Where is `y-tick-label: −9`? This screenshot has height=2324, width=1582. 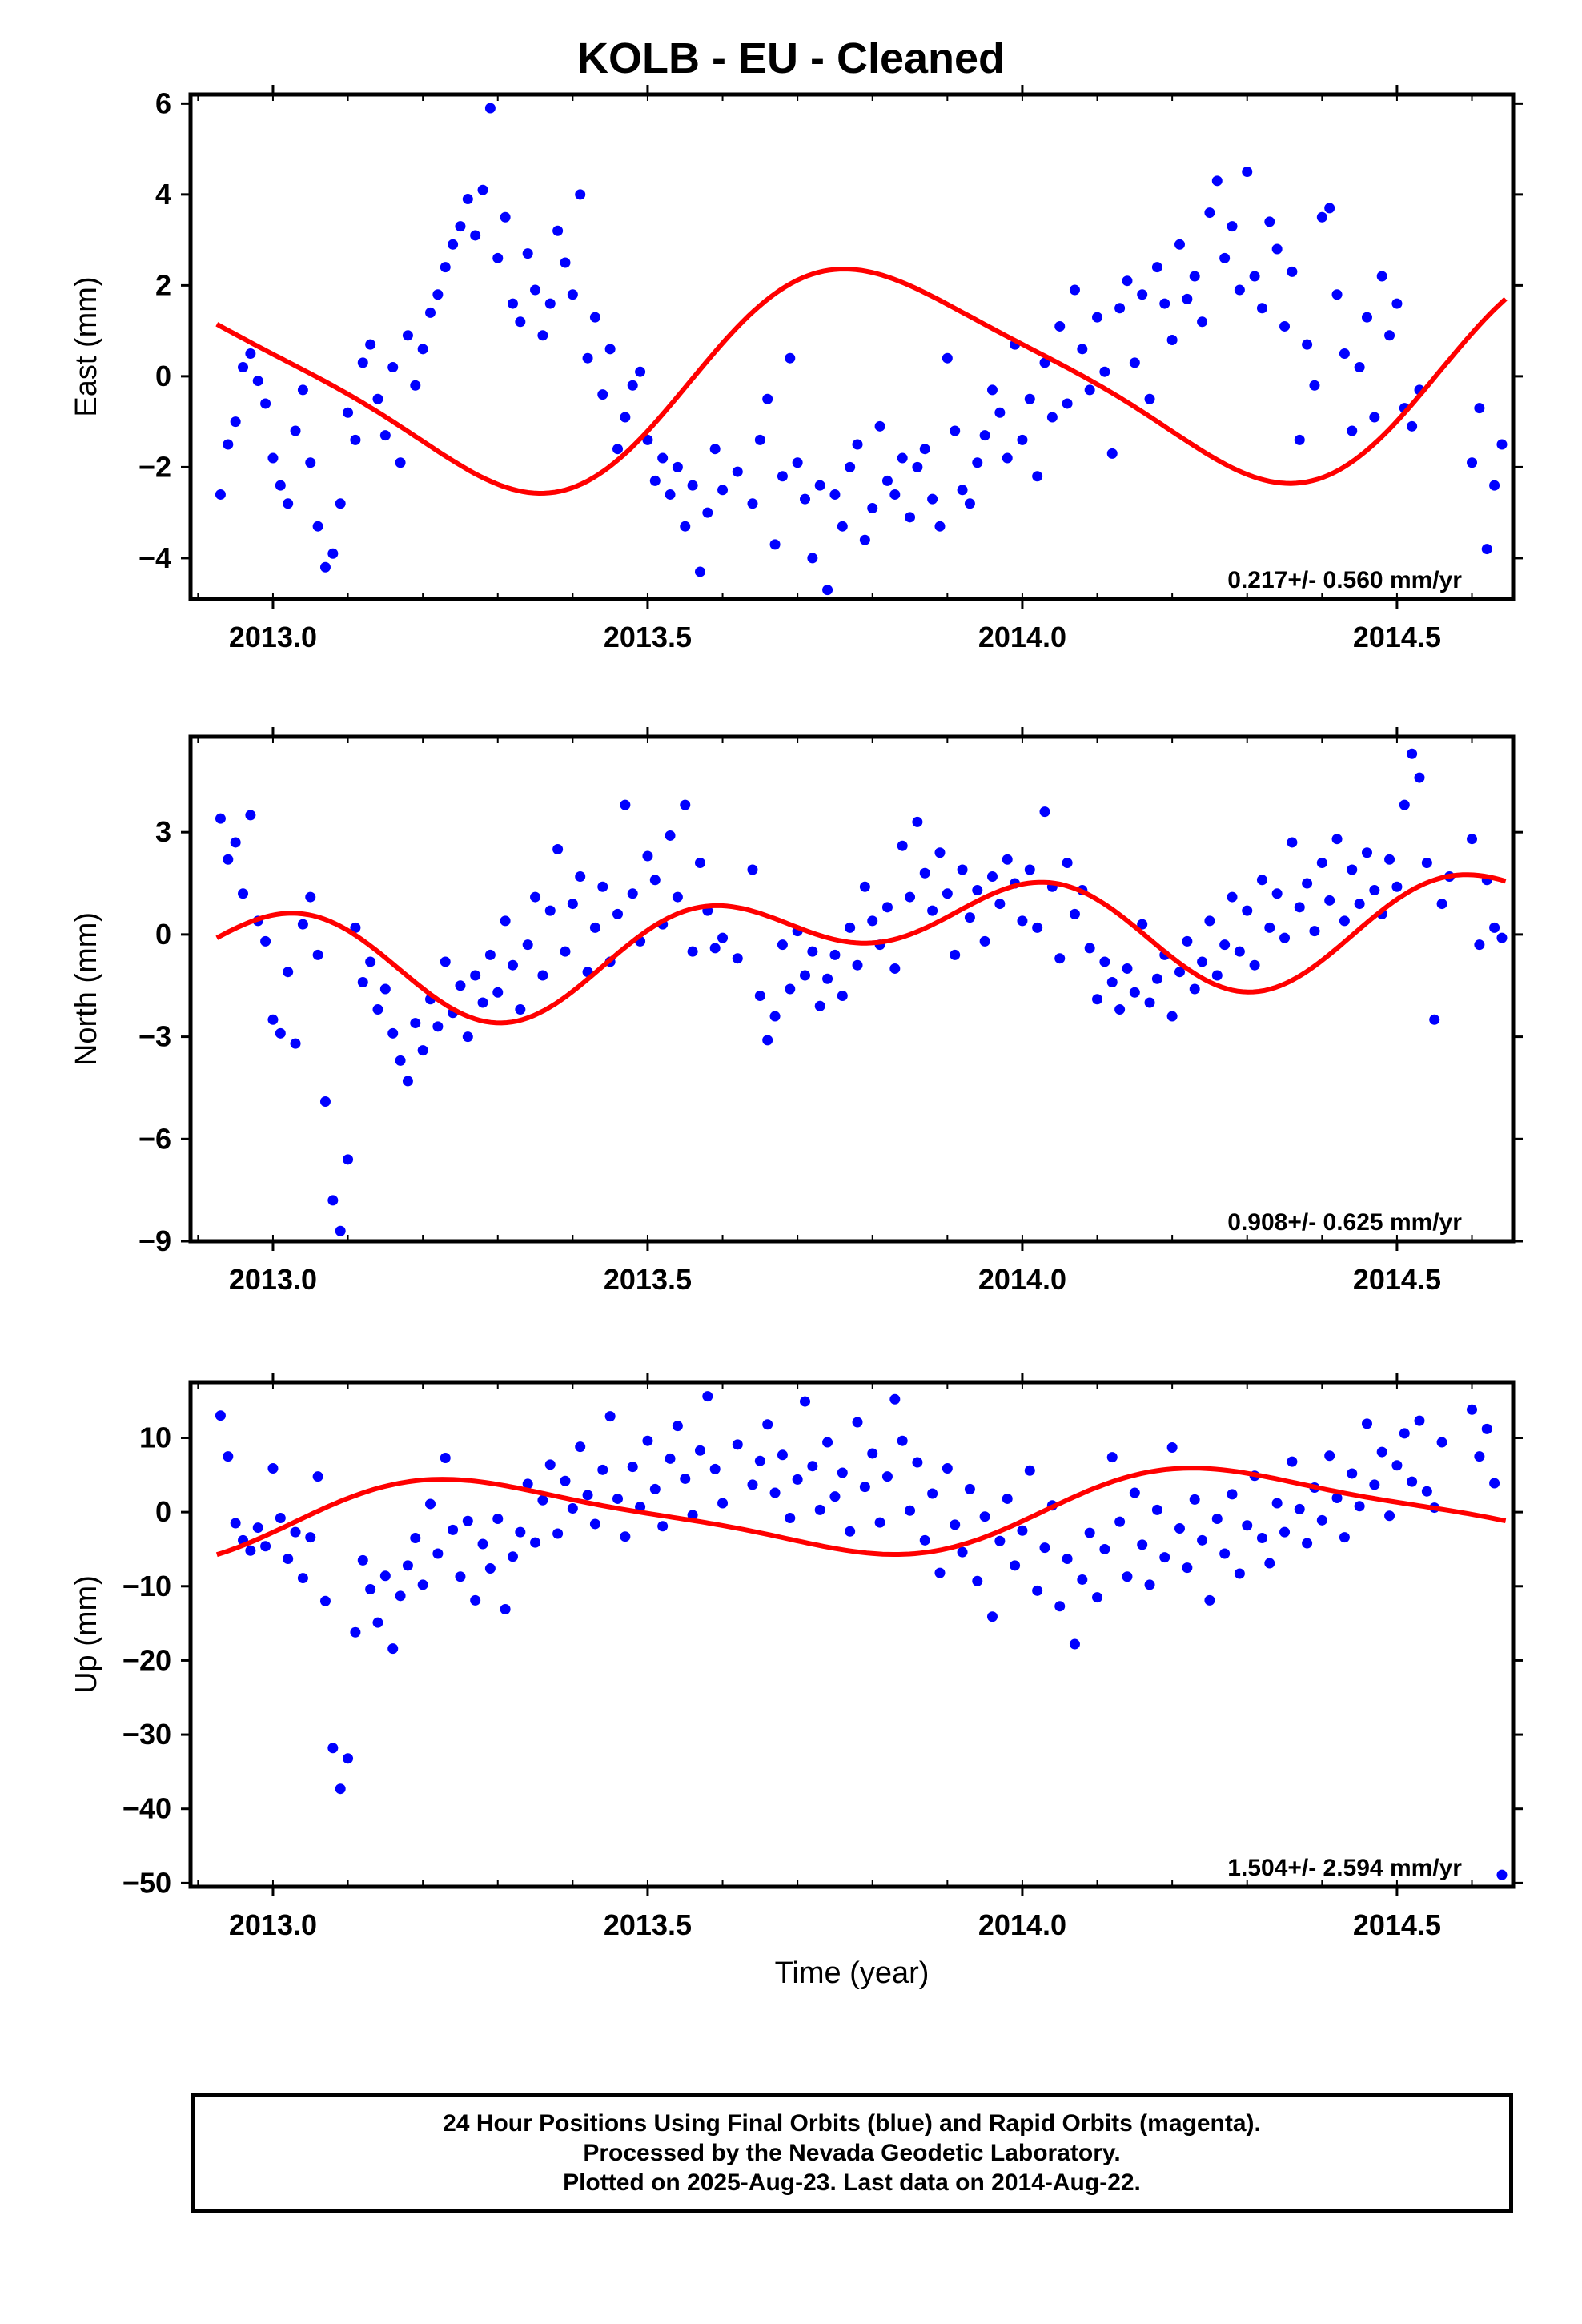 y-tick-label: −9 is located at coordinates (155, 1240).